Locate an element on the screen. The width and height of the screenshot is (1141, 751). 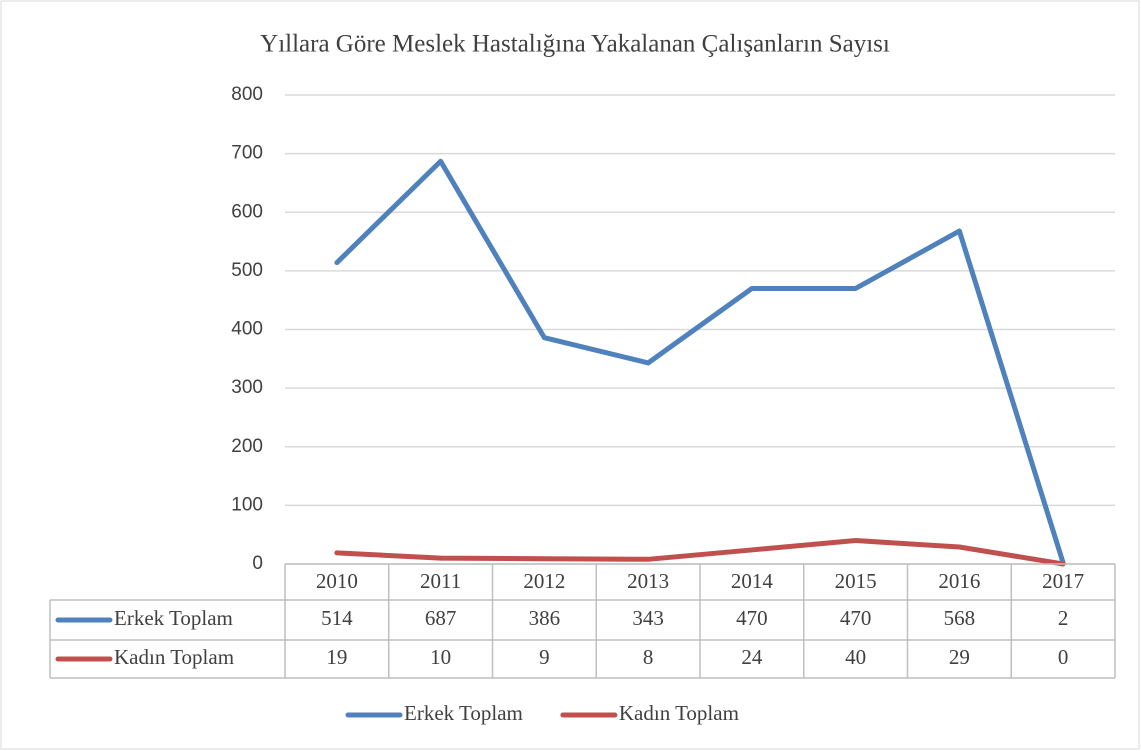
table-cell: 0 is located at coordinates (1063, 657).